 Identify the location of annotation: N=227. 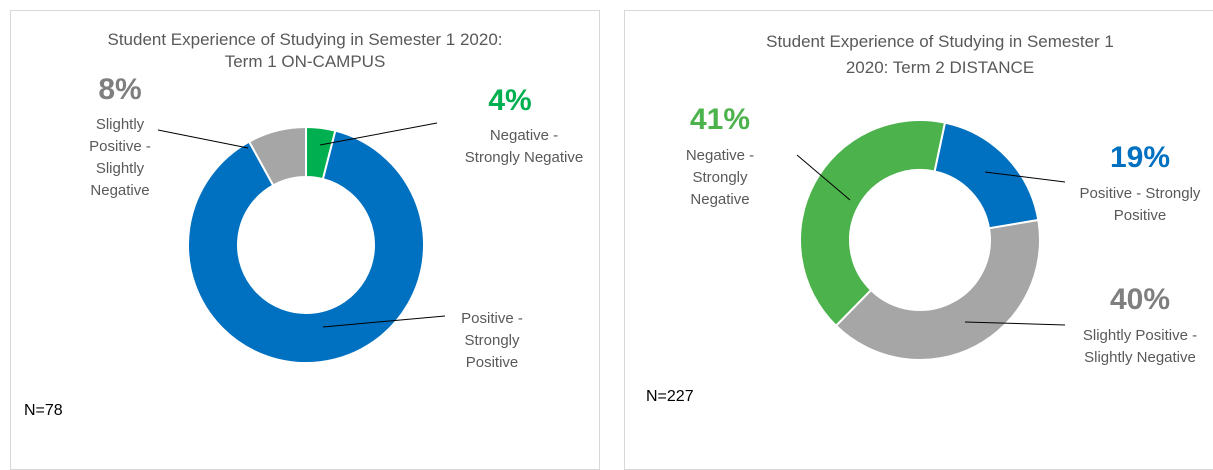
(670, 396).